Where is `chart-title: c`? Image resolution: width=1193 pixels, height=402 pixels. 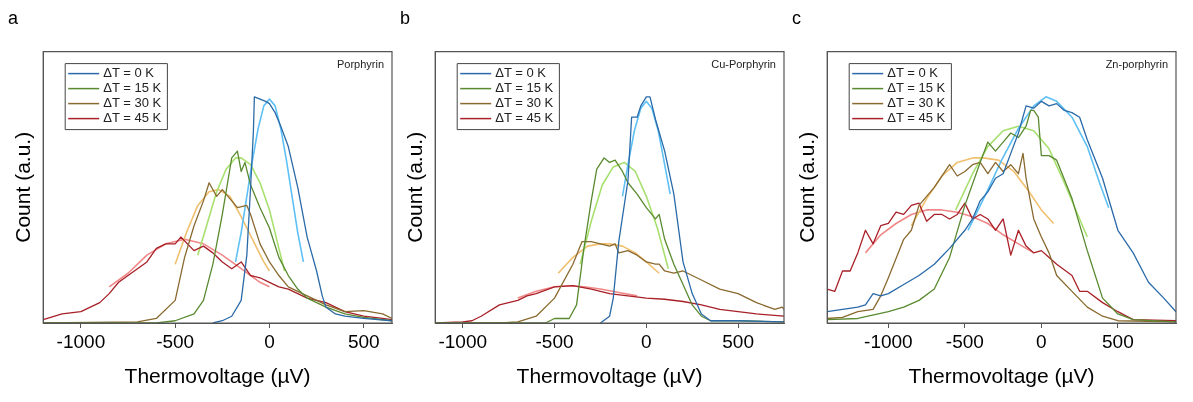 chart-title: c is located at coordinates (796, 17).